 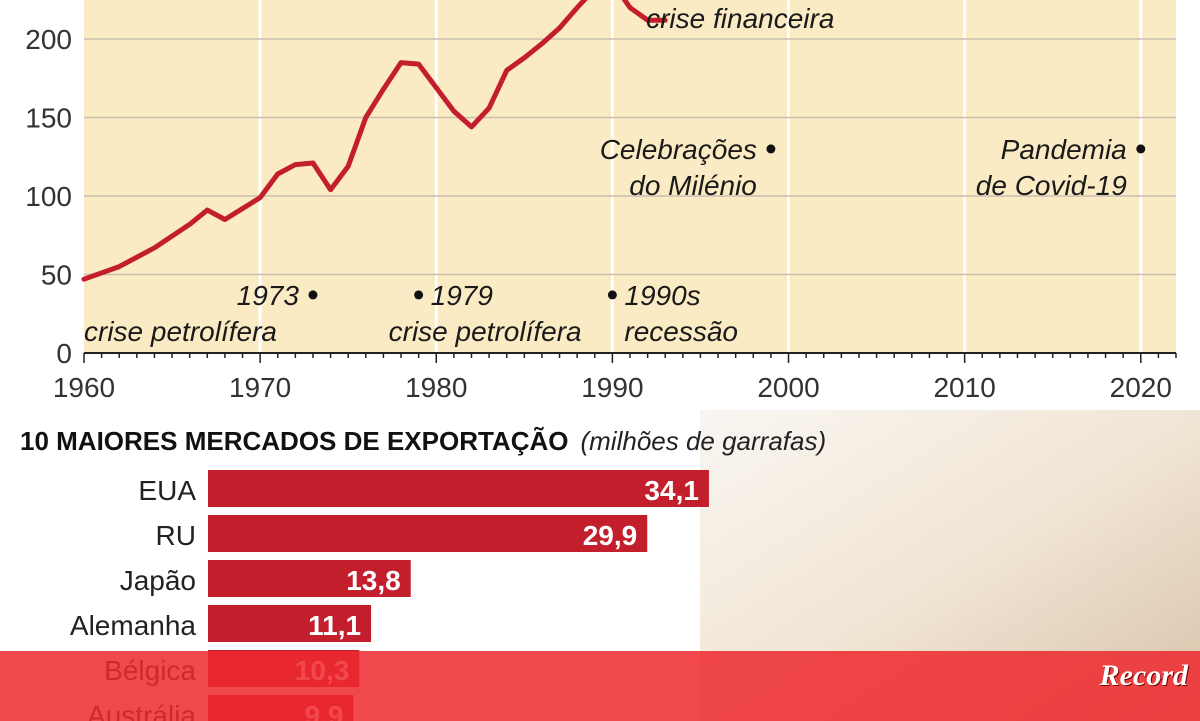 What do you see at coordinates (610, 535) in the screenshot?
I see `value-label: 29,9` at bounding box center [610, 535].